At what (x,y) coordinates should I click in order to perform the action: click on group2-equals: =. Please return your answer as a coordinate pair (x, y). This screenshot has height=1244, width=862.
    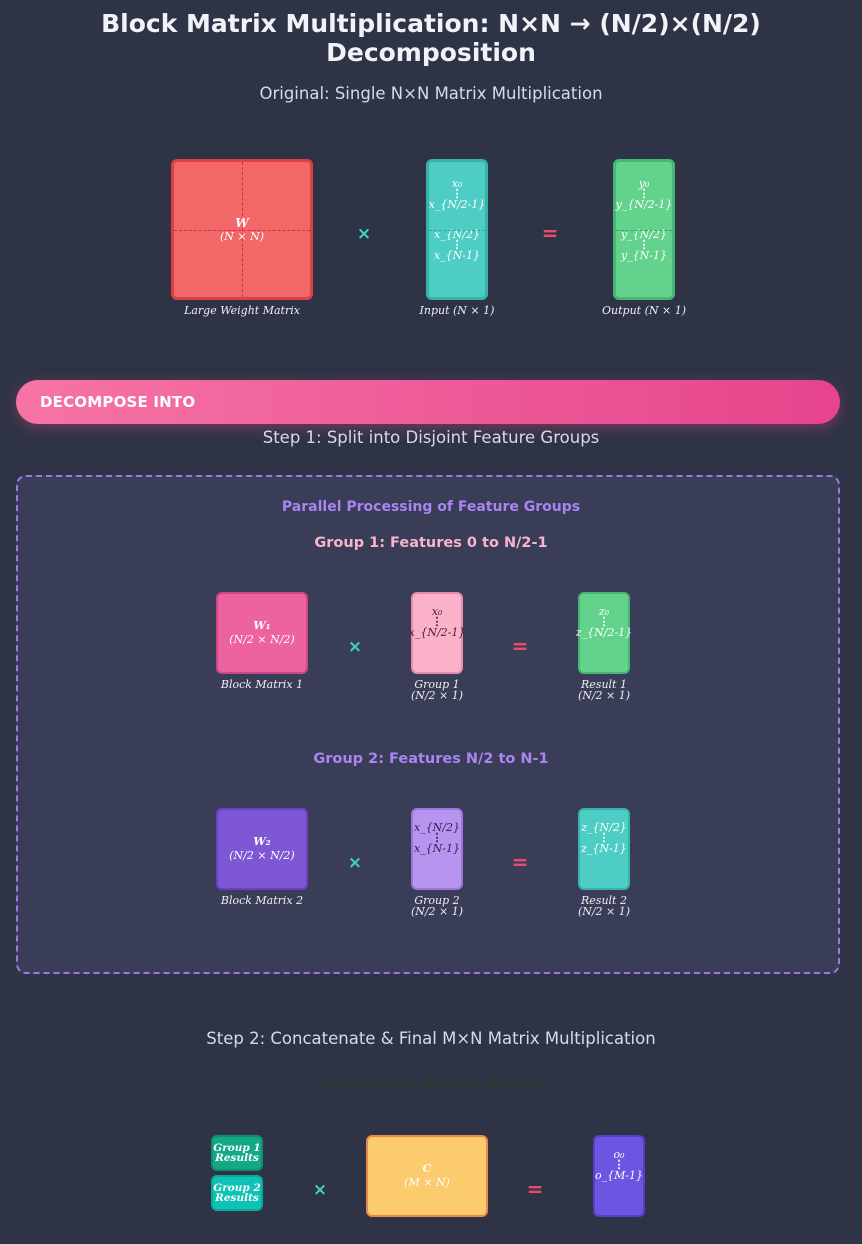
    Looking at the image, I should click on (520, 862).